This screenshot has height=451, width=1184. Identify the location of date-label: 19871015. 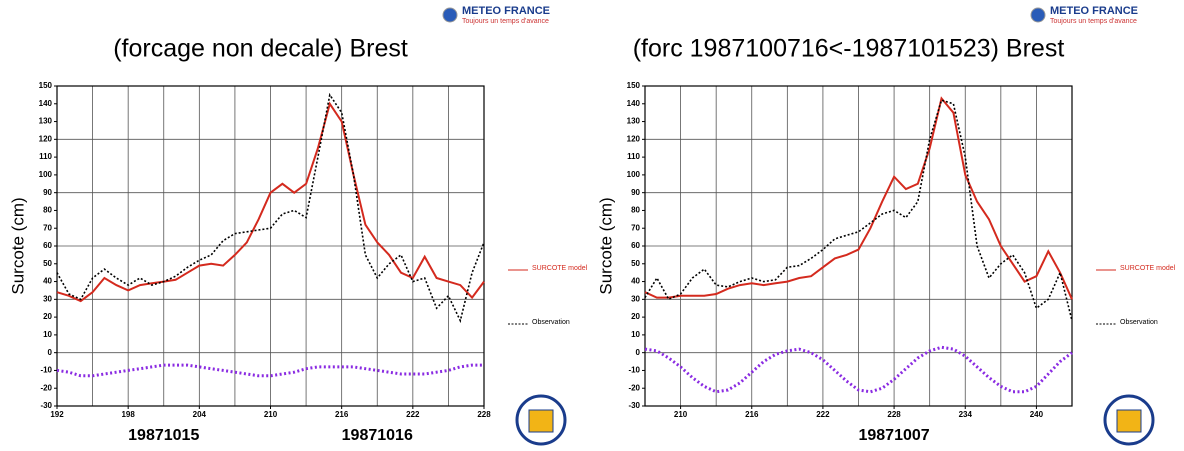
(163, 435).